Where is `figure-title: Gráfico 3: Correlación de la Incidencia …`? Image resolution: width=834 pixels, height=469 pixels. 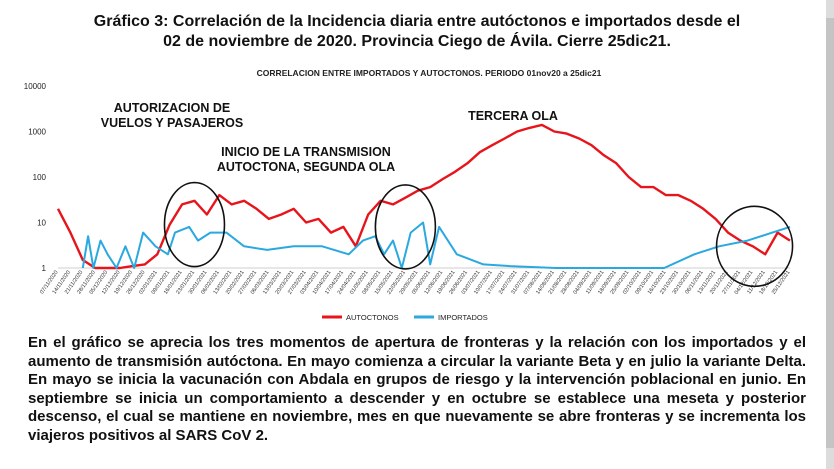 figure-title: Gráfico 3: Correlación de la Incidencia … is located at coordinates (417, 32).